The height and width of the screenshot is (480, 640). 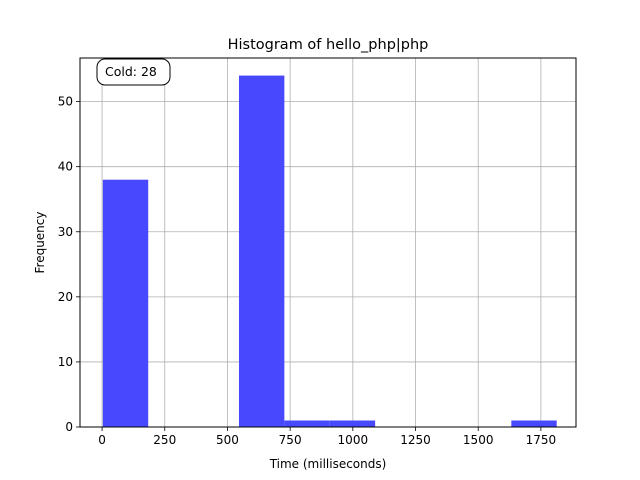 What do you see at coordinates (328, 464) in the screenshot?
I see `x-axis-label: Time (milliseconds)` at bounding box center [328, 464].